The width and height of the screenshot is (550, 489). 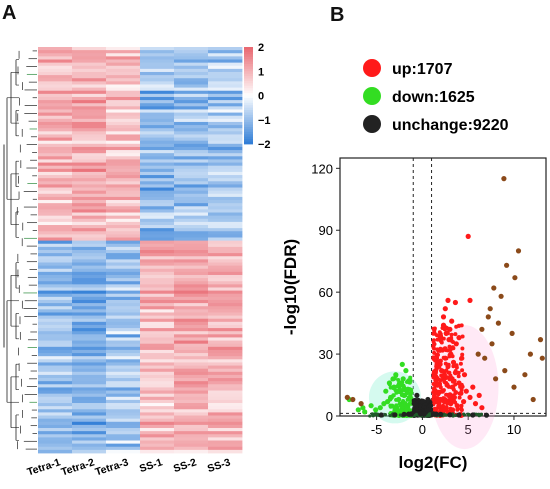 I want to click on unchange-point, so click(x=426, y=404).